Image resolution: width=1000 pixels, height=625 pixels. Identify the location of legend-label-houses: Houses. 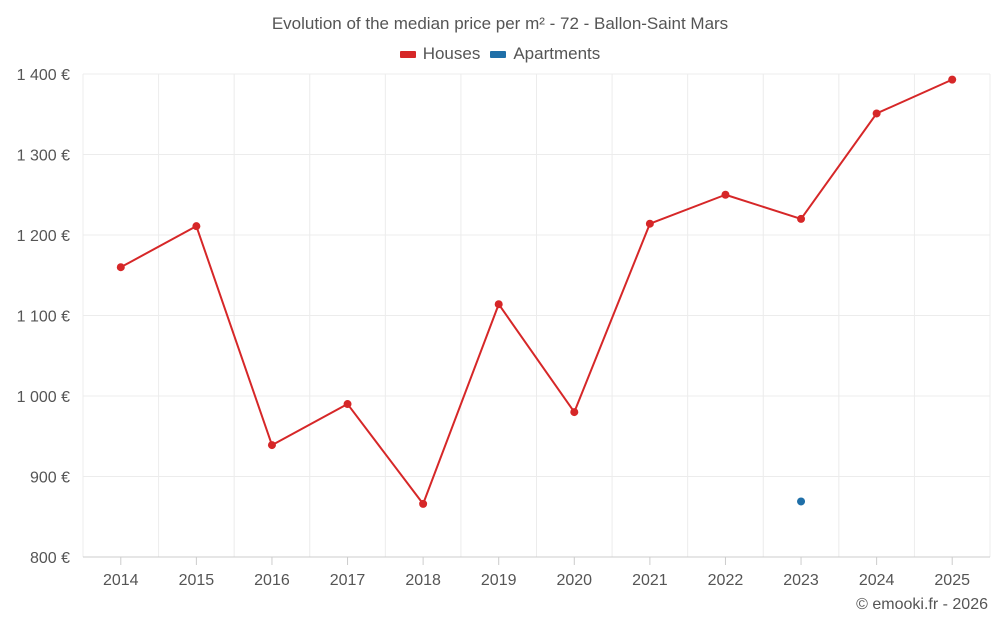
(451, 53).